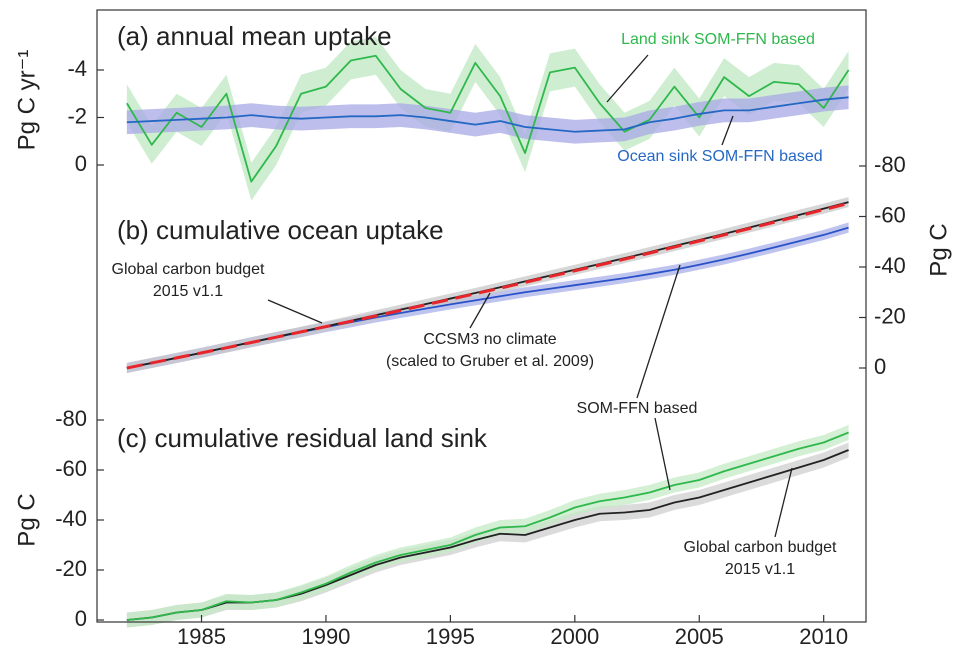  Describe the element at coordinates (77, 68) in the screenshot. I see `y-tick-label: -4` at that location.